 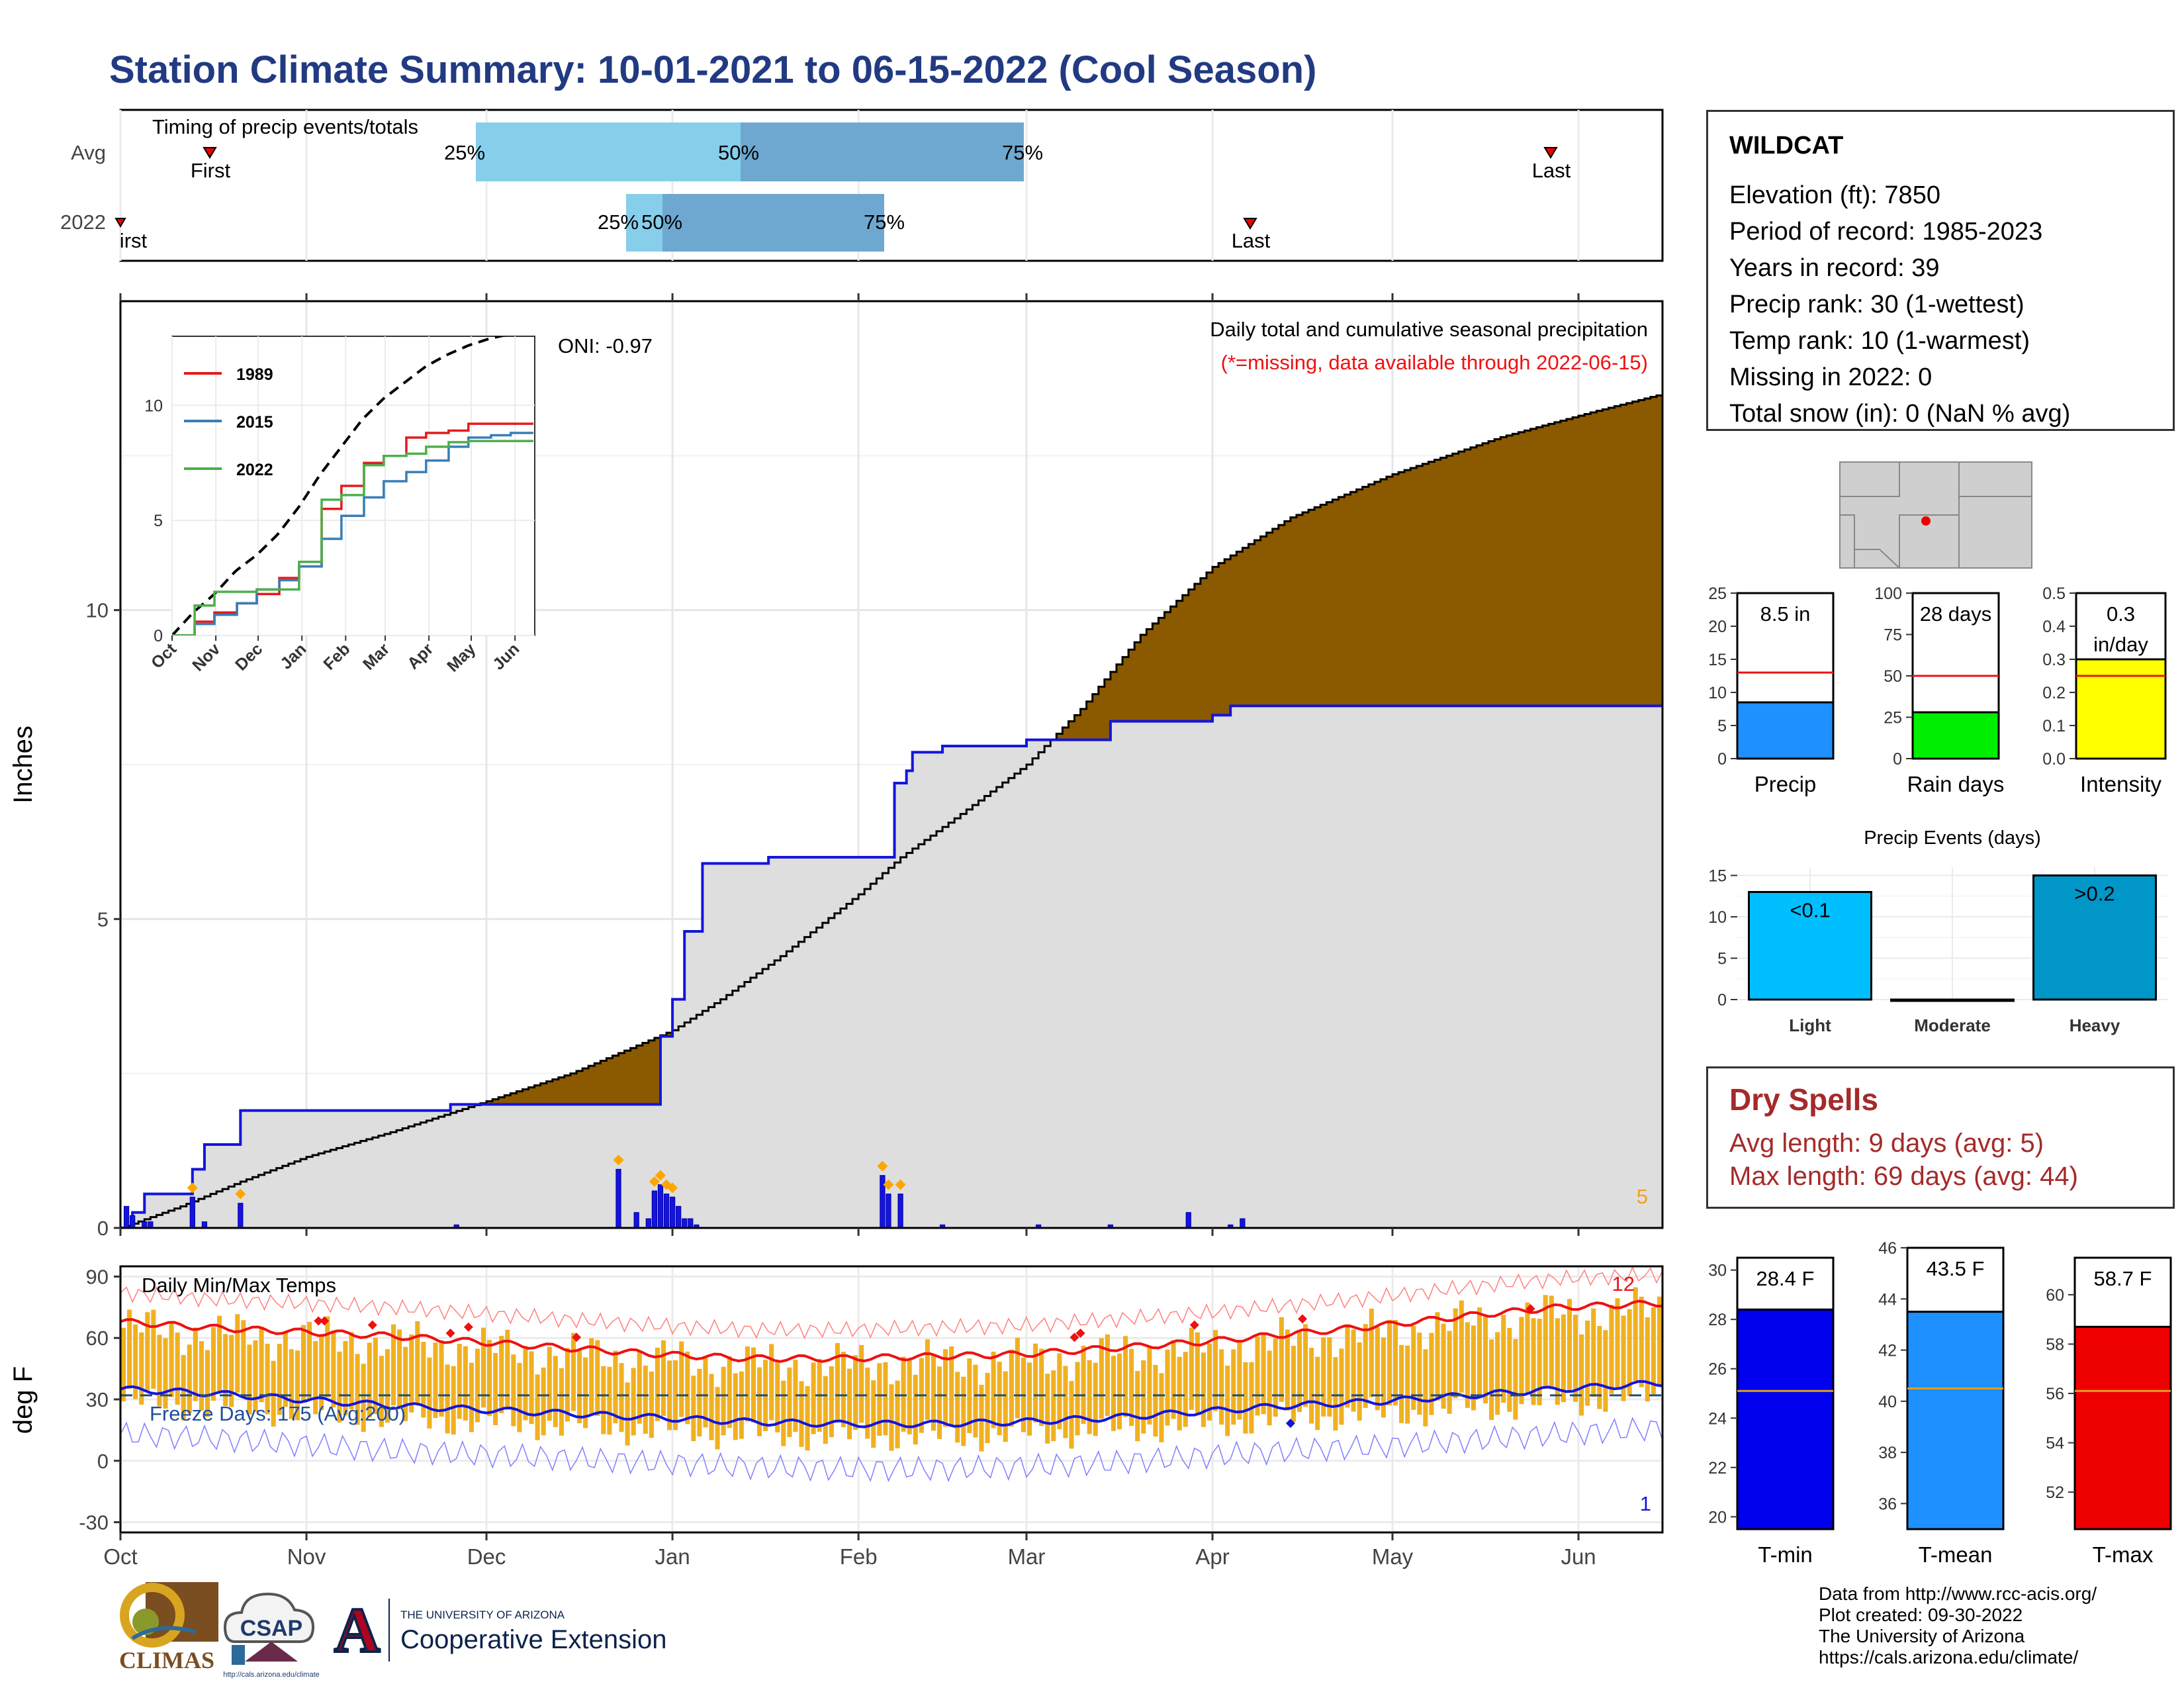 I want to click on tmean-bar-bar, so click(x=1955, y=1420).